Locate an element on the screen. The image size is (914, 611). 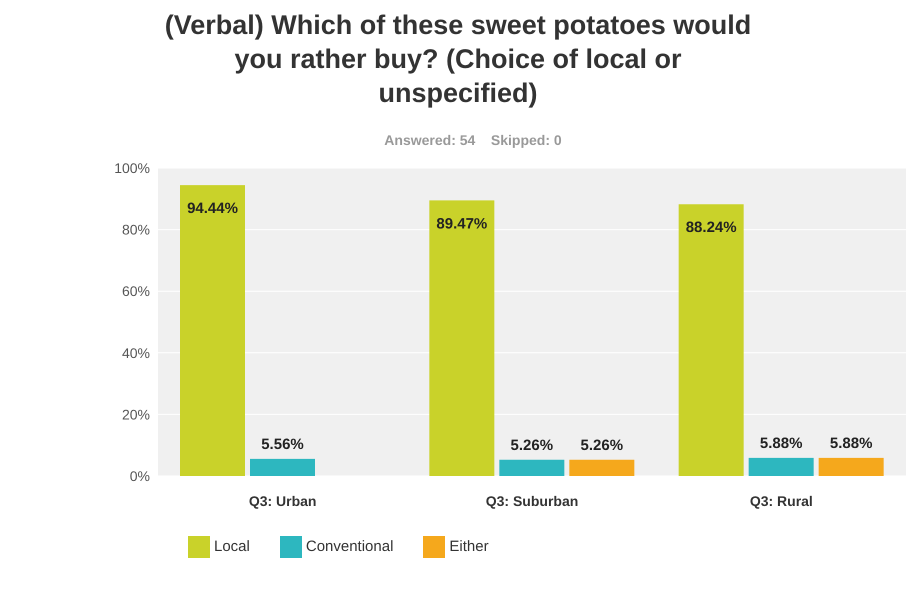
data-label: 89.47% is located at coordinates (462, 223).